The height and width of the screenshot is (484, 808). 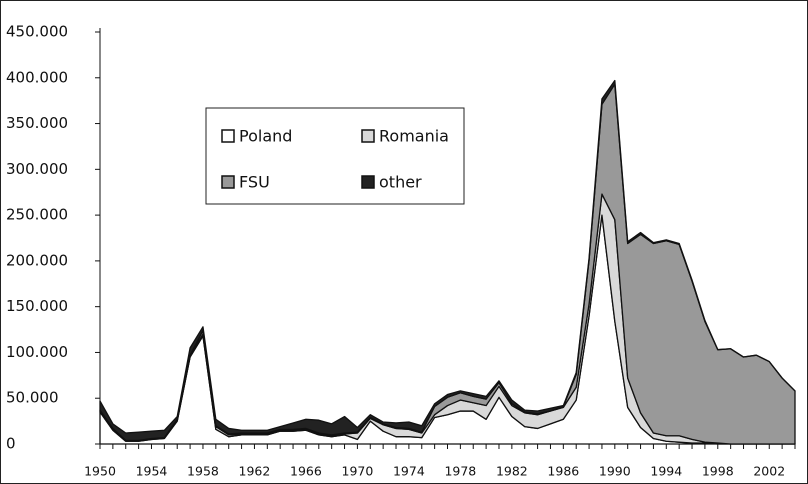 I want to click on legend: Poland Romania FSU other, so click(x=335, y=156).